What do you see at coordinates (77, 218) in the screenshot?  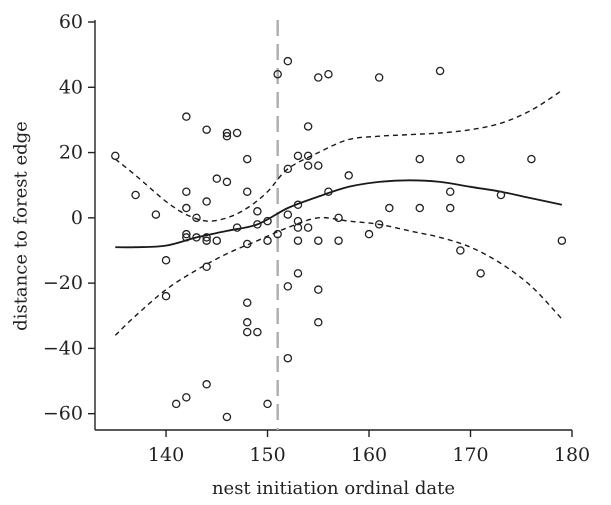 I see `y-tick-label: 0` at bounding box center [77, 218].